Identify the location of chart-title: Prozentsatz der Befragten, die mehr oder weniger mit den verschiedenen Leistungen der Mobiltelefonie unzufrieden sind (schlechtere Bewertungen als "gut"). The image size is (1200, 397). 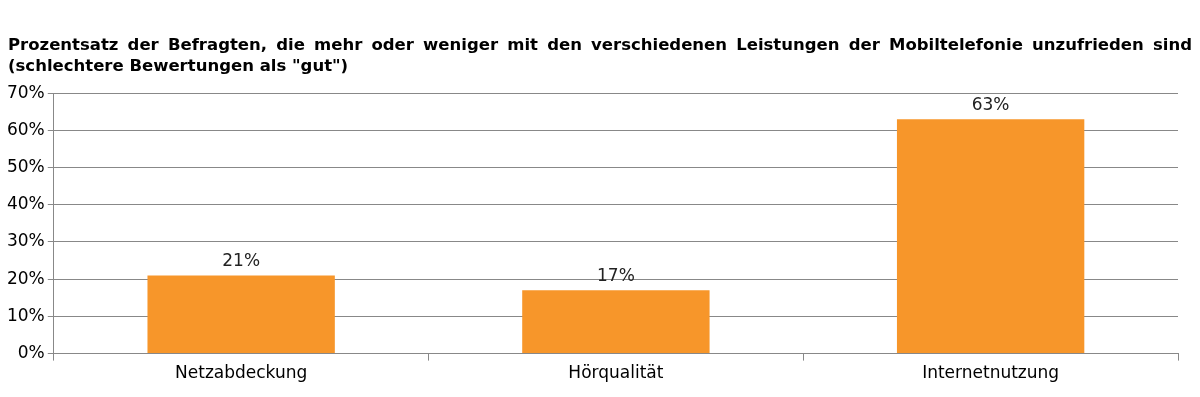
(600, 55).